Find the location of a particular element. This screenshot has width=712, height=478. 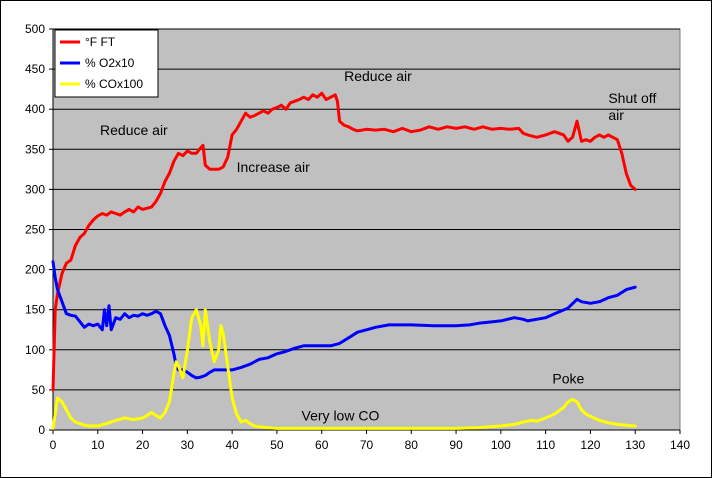

legend-entry-2: % COx100 is located at coordinates (114, 84).